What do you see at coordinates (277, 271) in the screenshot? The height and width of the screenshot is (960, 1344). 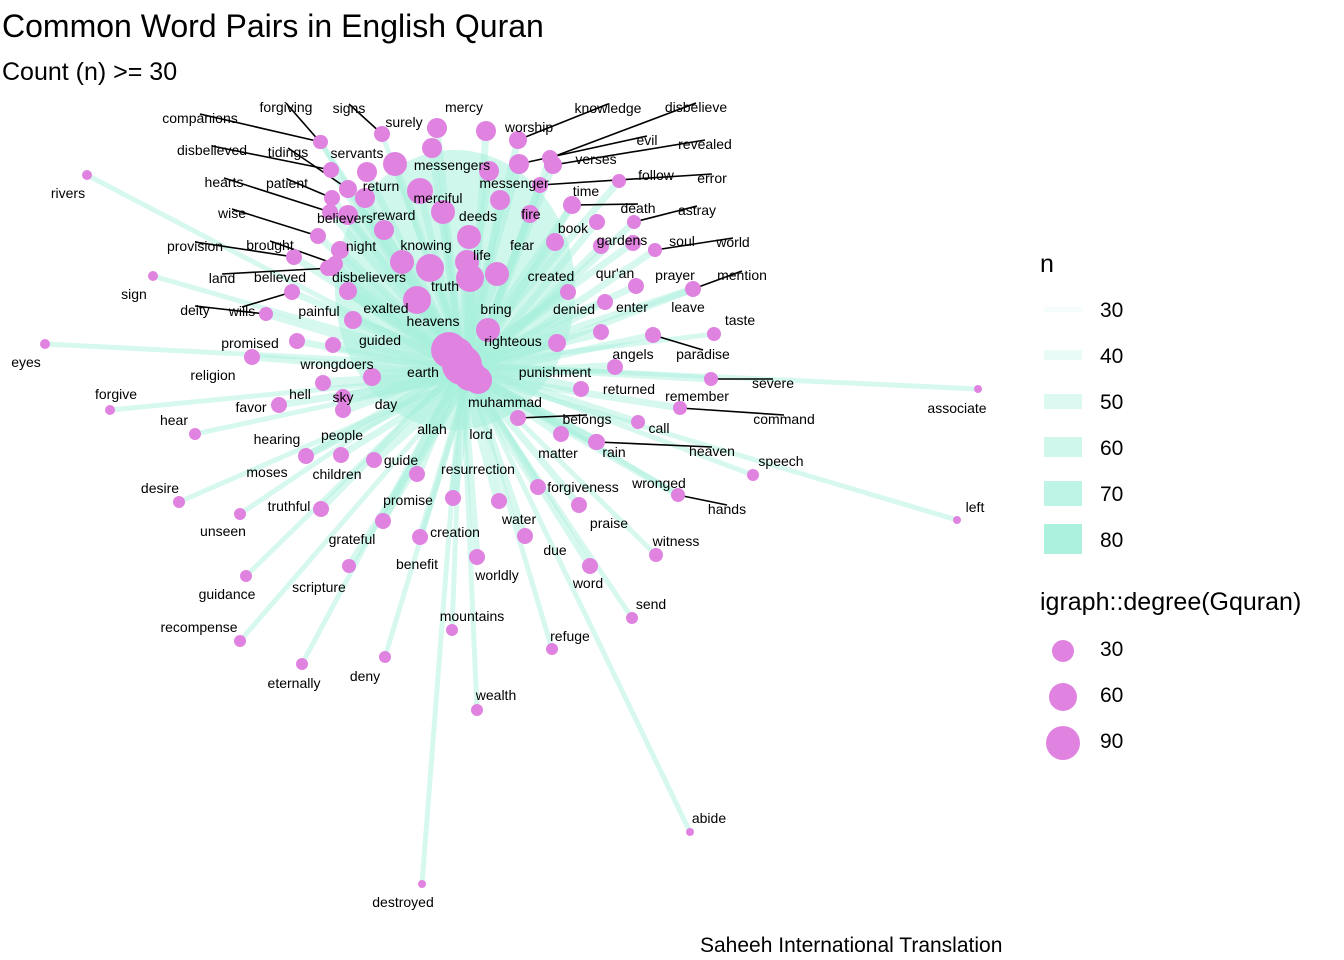 I see `leader-land` at bounding box center [277, 271].